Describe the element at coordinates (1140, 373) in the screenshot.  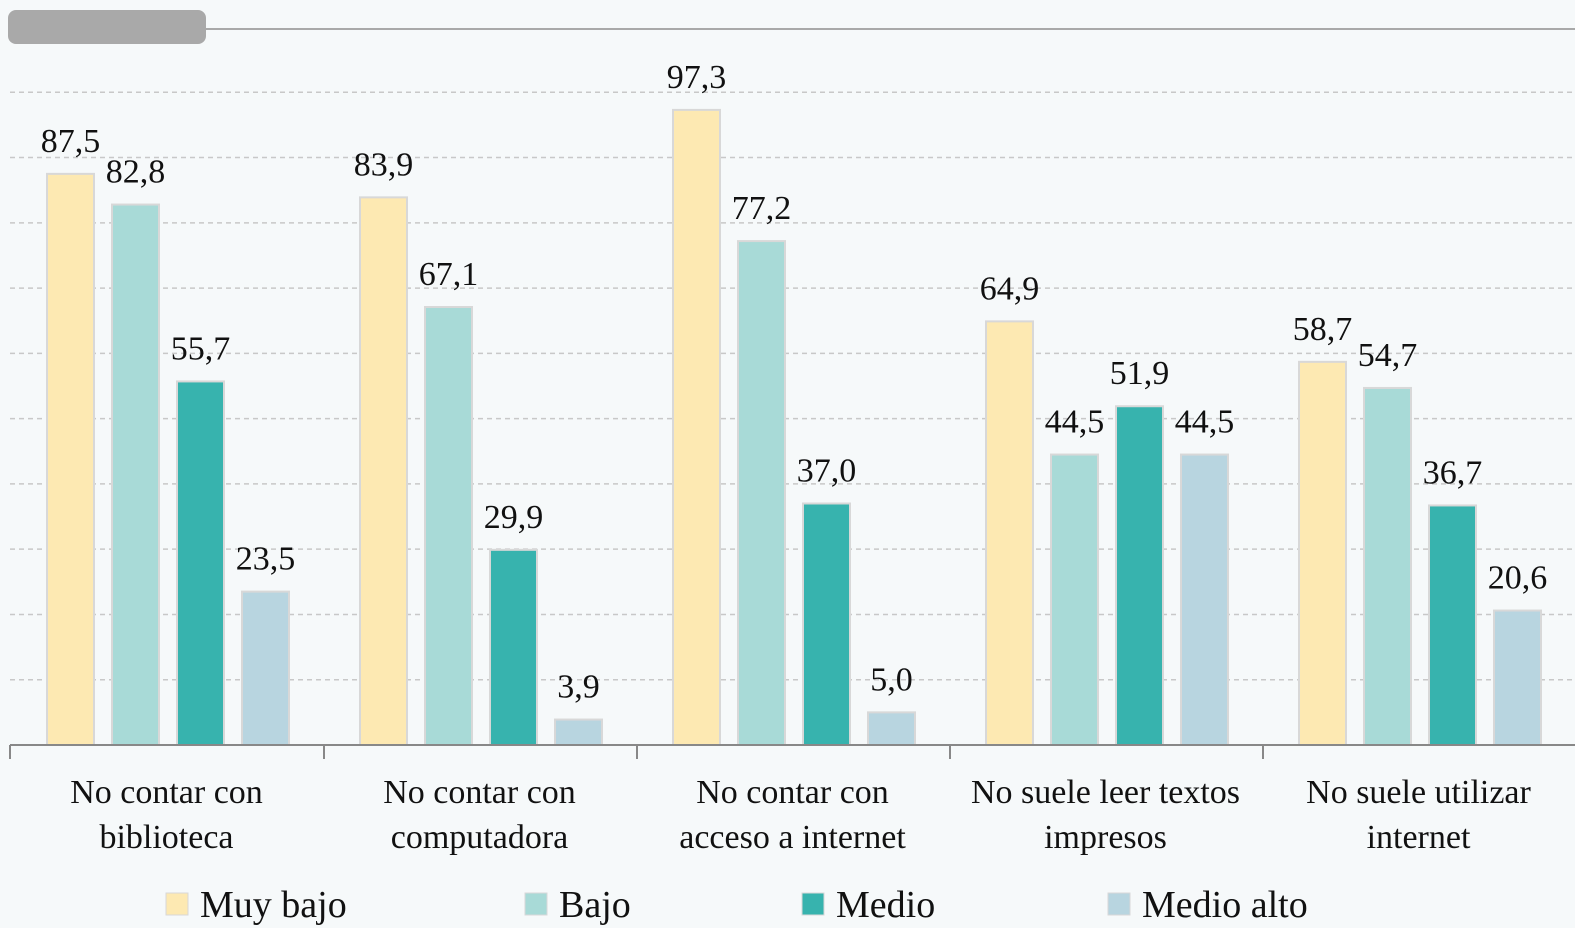
I see `data-label: 51,9` at that location.